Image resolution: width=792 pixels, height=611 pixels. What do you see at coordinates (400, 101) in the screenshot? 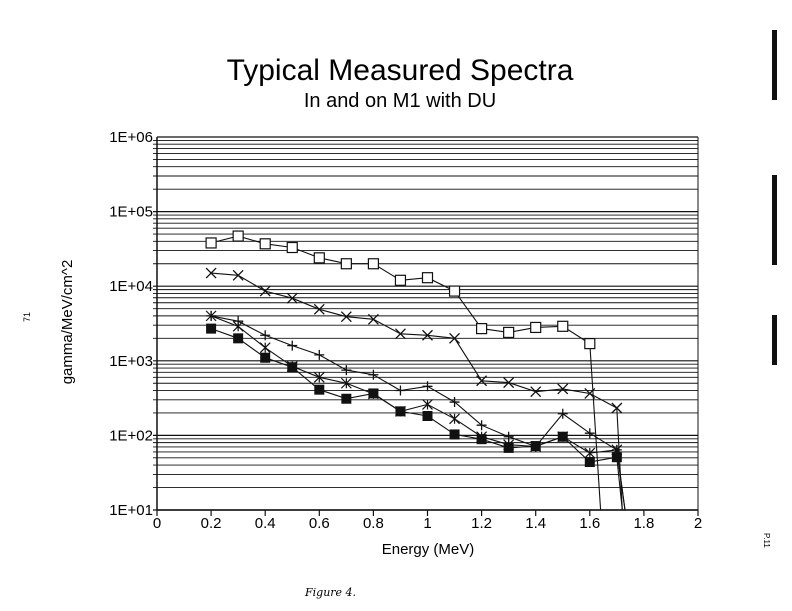
I see `chart-subtitle: In and on M1 with DU` at bounding box center [400, 101].